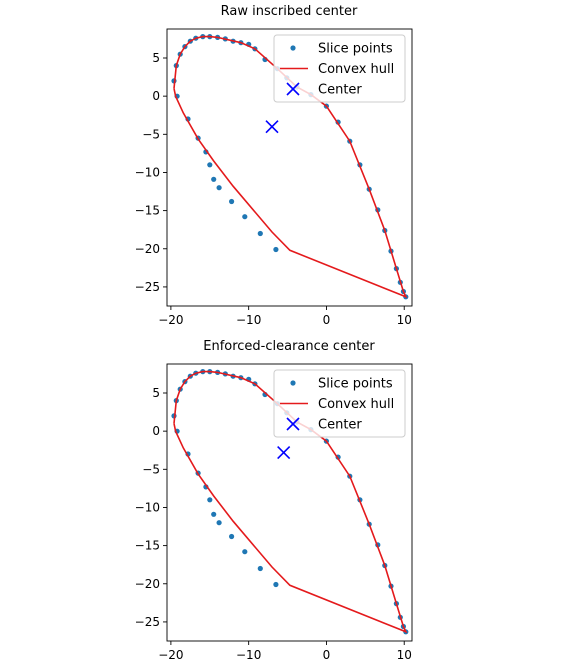  Describe the element at coordinates (289, 11) in the screenshot. I see `chart-title: Raw inscribed center` at that location.